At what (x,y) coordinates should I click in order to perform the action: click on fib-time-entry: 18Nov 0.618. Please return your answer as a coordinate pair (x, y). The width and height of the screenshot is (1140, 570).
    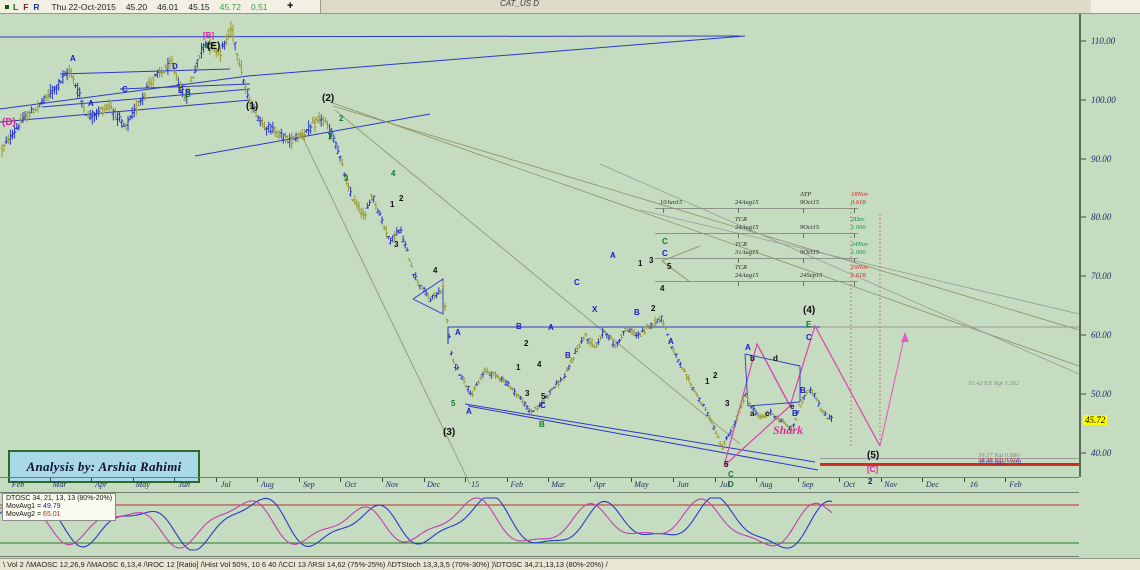
    Looking at the image, I should click on (859, 198).